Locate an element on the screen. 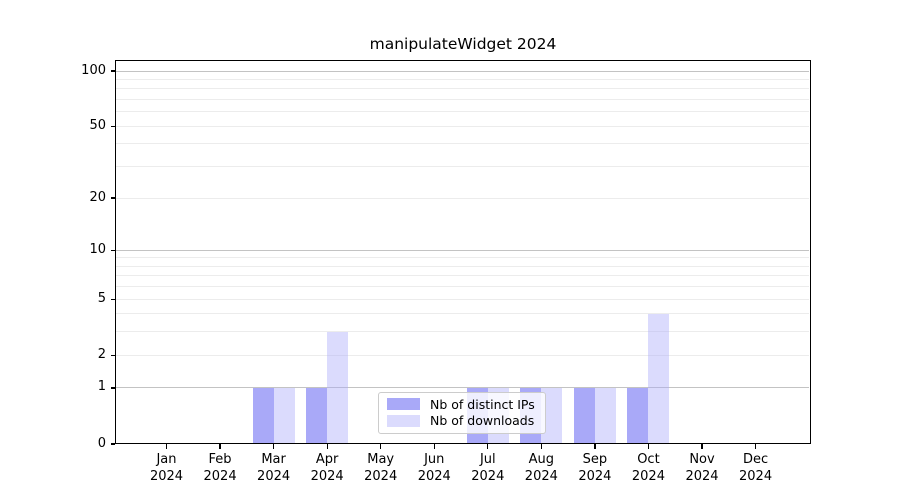 The height and width of the screenshot is (500, 900). x-tick-label: Dec 2024 is located at coordinates (756, 468).